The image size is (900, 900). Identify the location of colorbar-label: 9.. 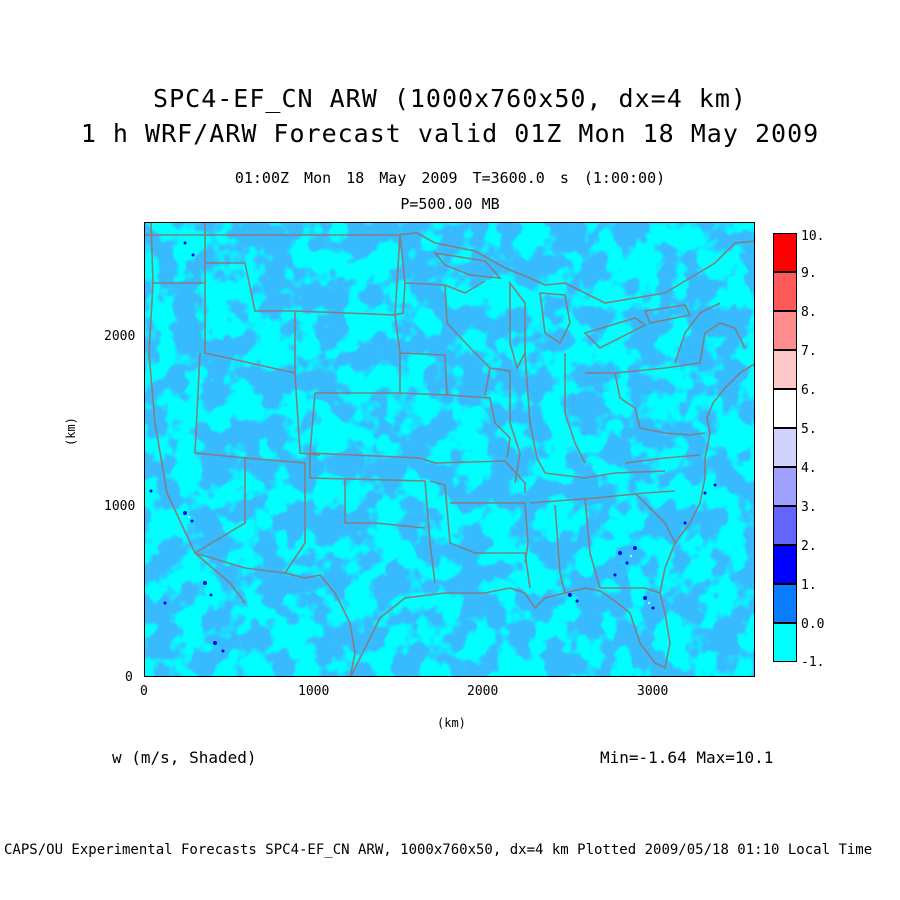
(809, 273).